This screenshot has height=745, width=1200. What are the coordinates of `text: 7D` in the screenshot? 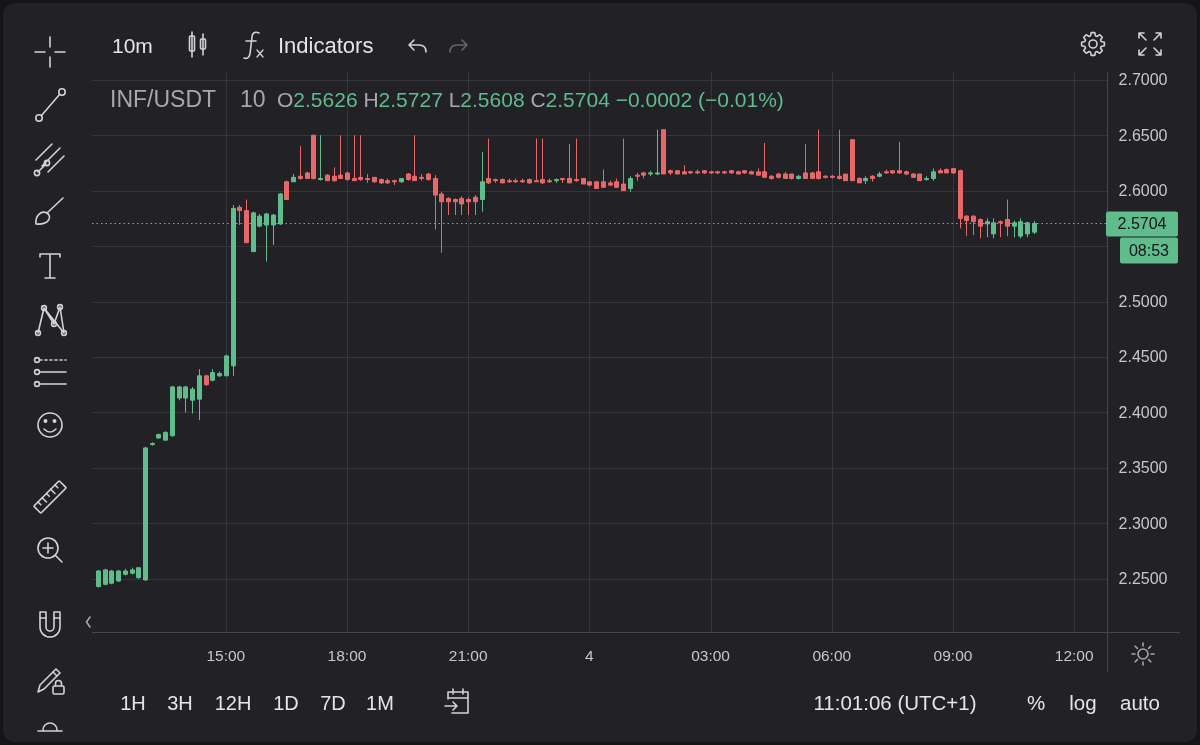 It's located at (333, 703).